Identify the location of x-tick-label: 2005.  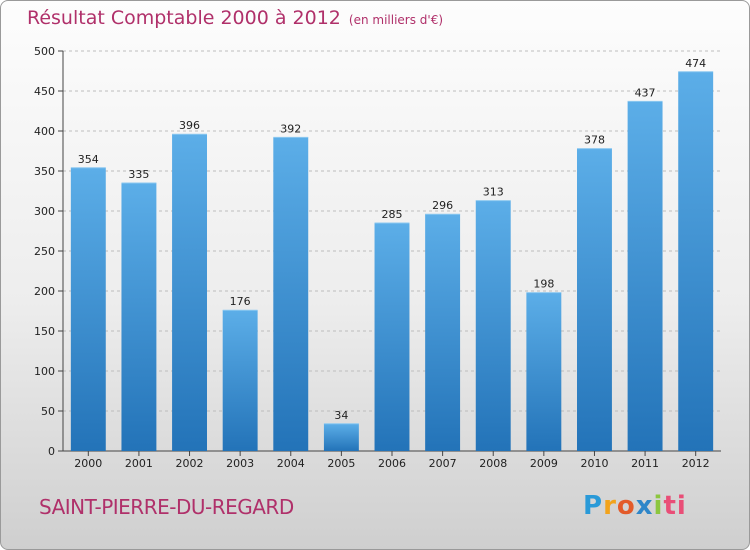
(341, 463).